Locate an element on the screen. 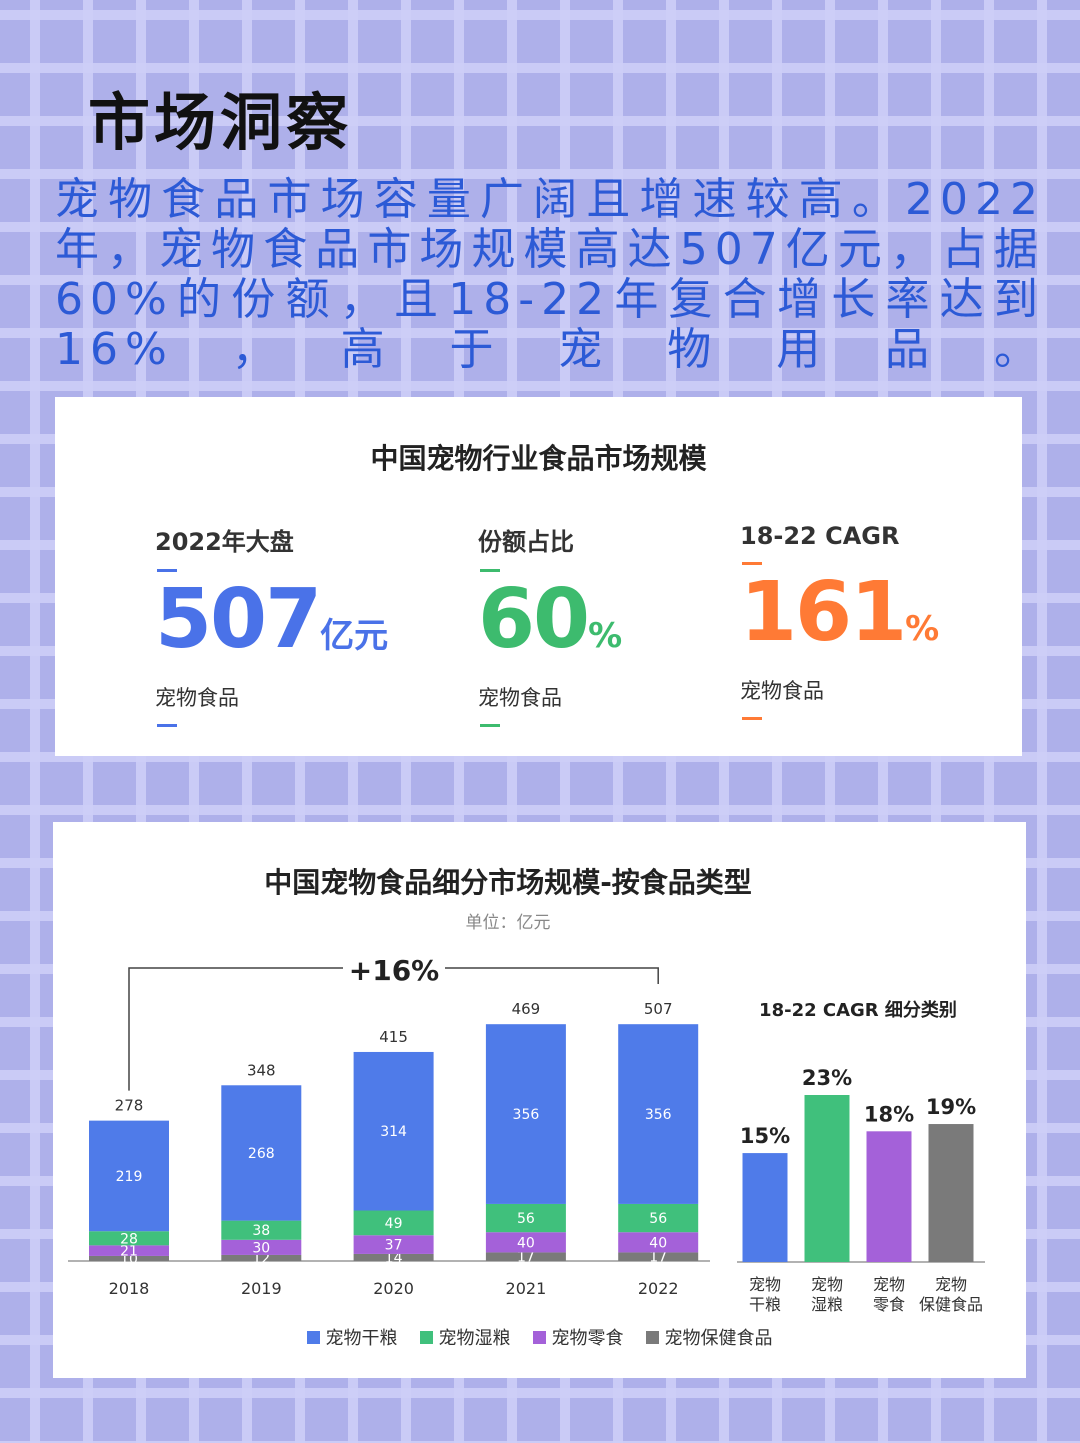  stat-label: 份额占比 is located at coordinates (526, 542).